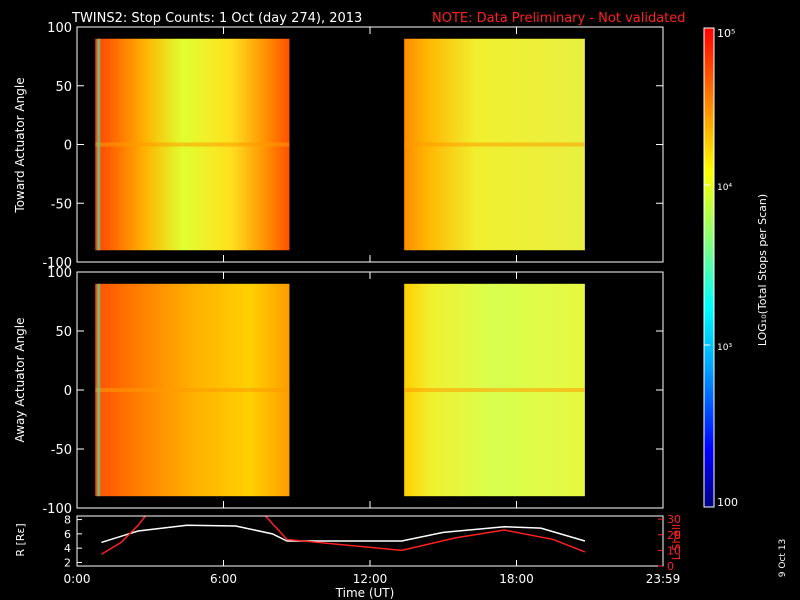 This screenshot has height=600, width=800. Describe the element at coordinates (783, 558) in the screenshot. I see `date-stamp: 9 Oct 13` at that location.